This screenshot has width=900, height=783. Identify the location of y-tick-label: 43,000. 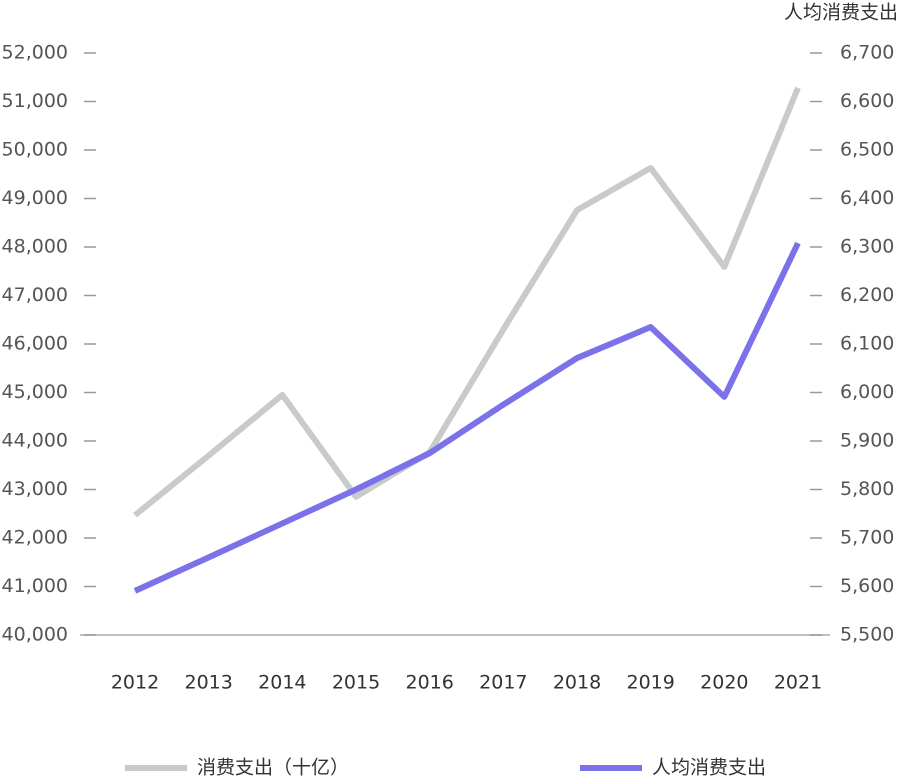
(35, 489).